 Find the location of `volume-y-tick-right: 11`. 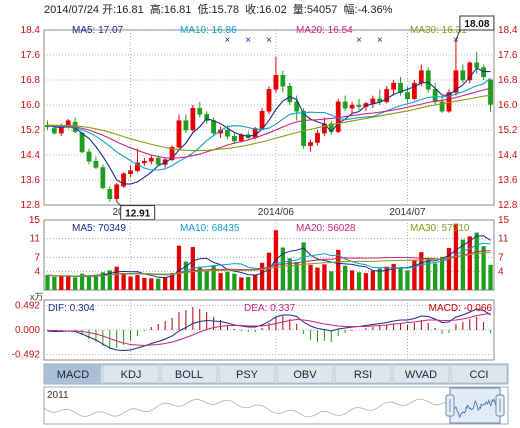

volume-y-tick-right: 11 is located at coordinates (503, 239).